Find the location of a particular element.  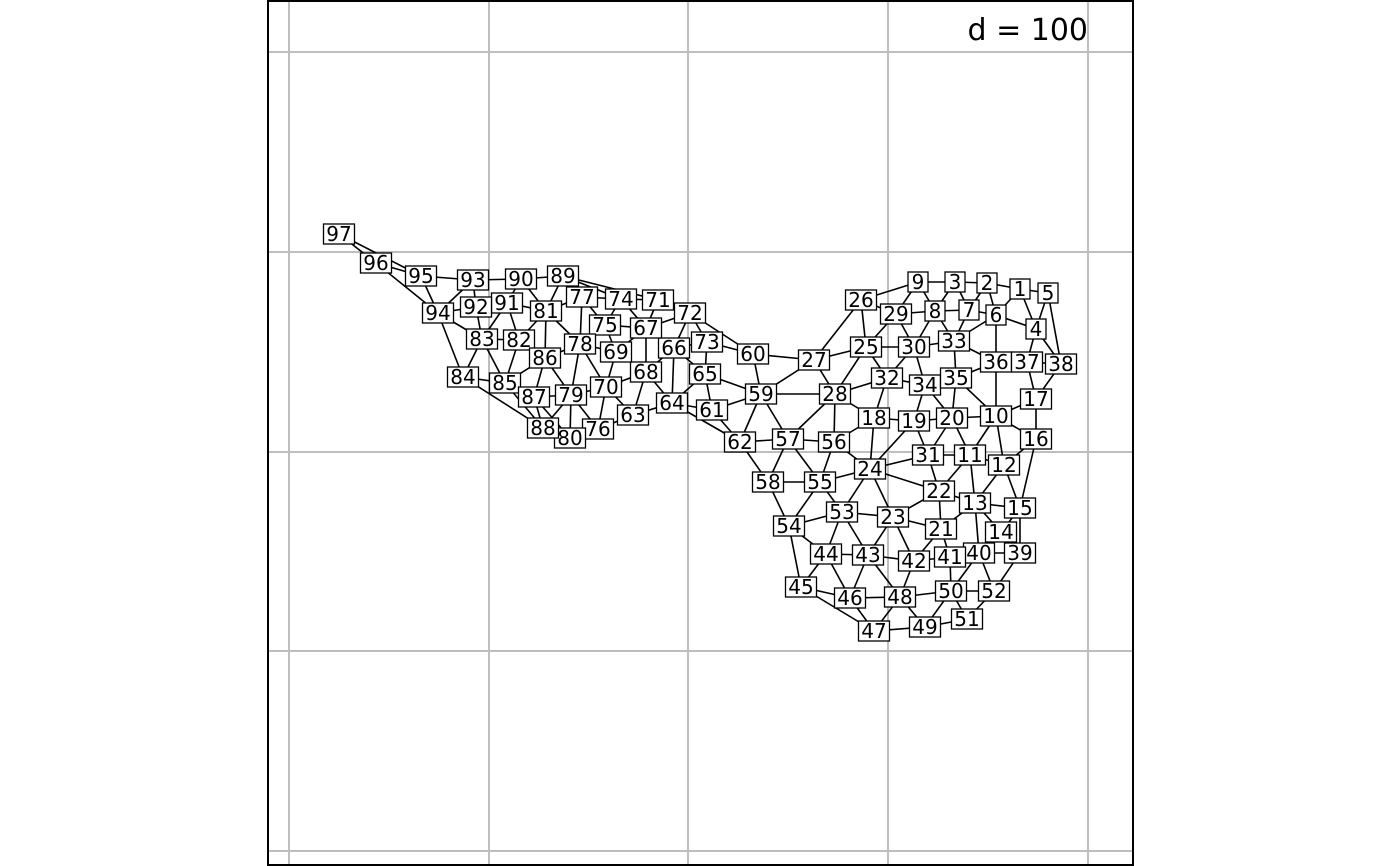

node-label: 79 is located at coordinates (570, 395).